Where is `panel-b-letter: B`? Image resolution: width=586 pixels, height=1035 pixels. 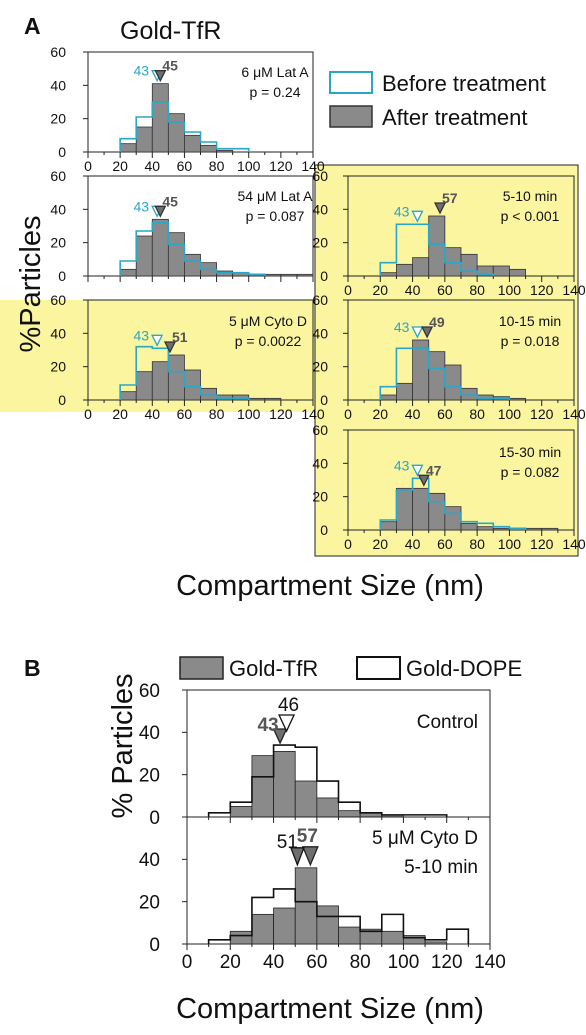
panel-b-letter: B is located at coordinates (32, 668).